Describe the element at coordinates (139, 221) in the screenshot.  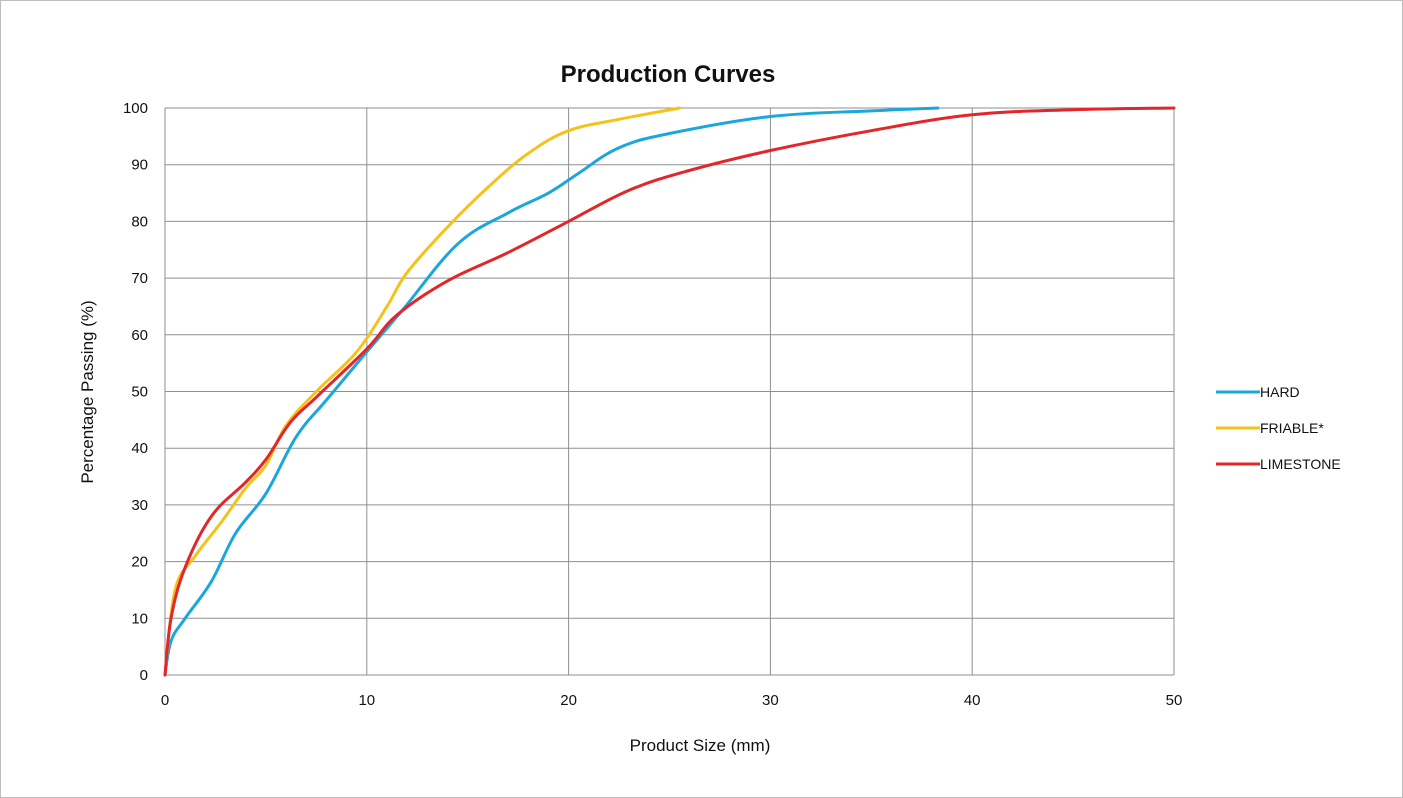
I see `y-tick-label: 80` at that location.